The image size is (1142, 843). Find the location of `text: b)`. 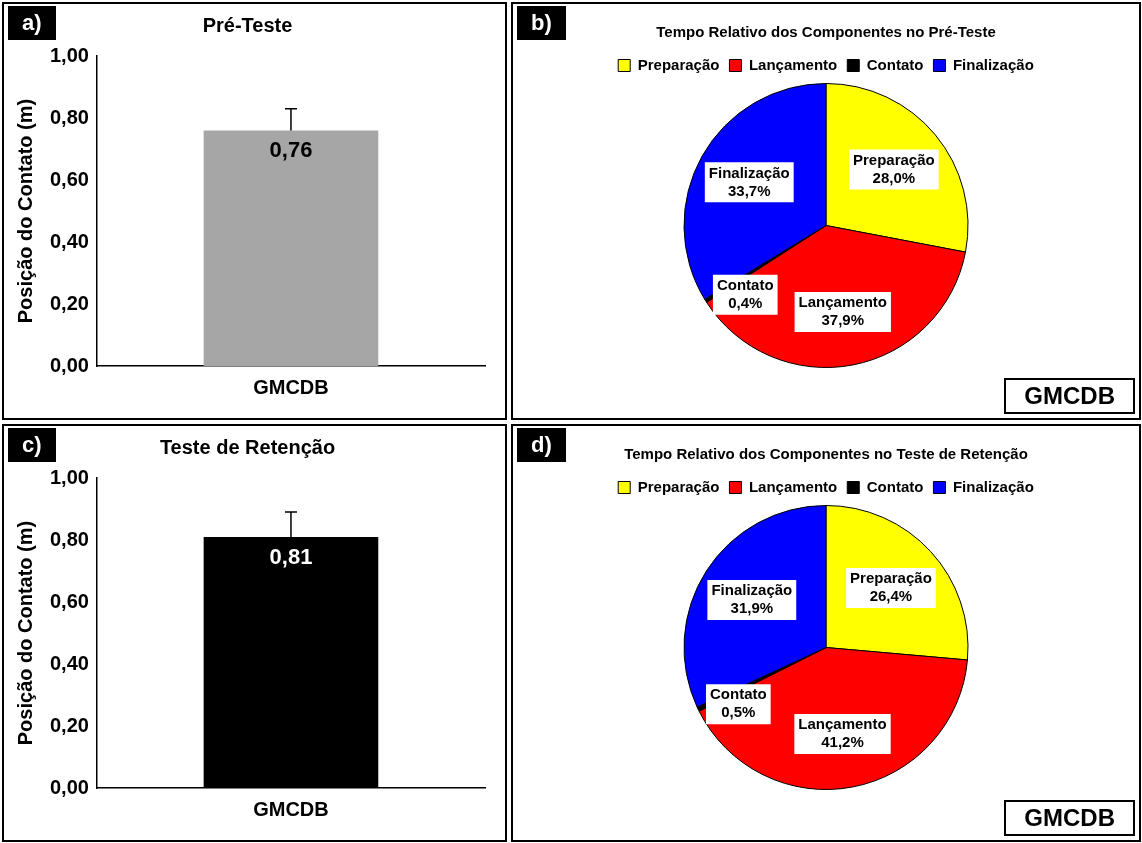

text: b) is located at coordinates (541, 23).